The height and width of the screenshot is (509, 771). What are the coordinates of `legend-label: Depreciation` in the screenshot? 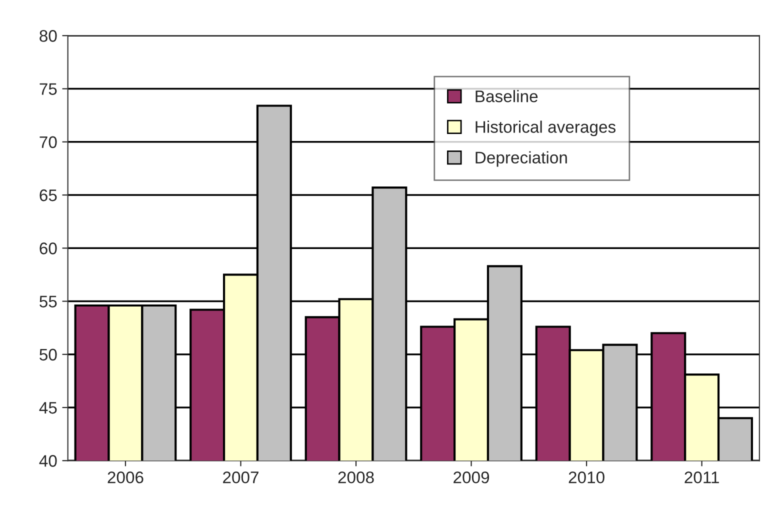 It's located at (521, 159).